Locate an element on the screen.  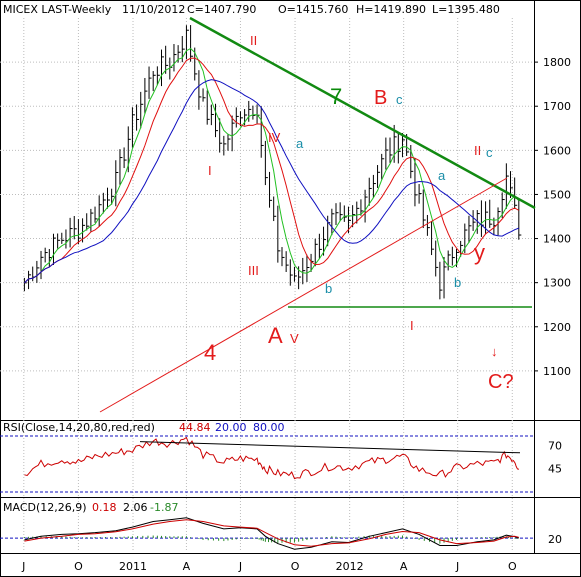
rsi-y-tick-label: 45 is located at coordinates (555, 469).